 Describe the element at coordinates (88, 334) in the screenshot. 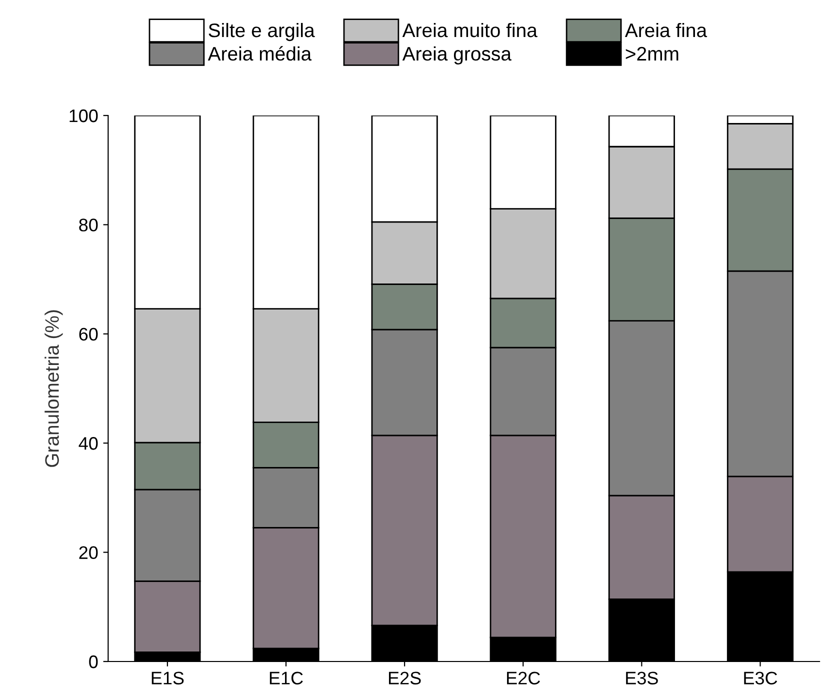

I see `y-tick-label: 60` at that location.